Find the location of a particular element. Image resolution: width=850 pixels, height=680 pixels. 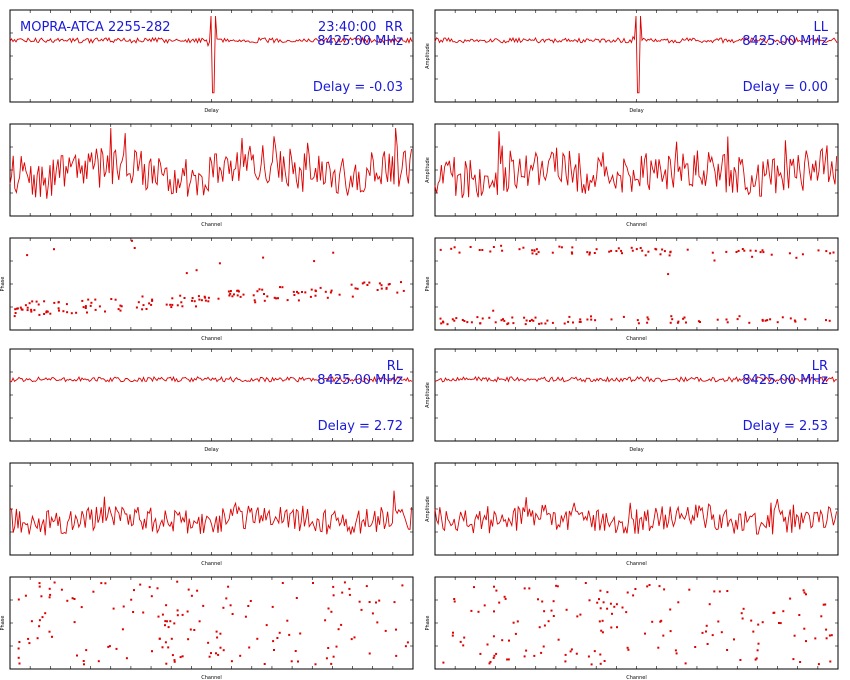

frequency-label: 8425.00 MHz is located at coordinates (785, 380).